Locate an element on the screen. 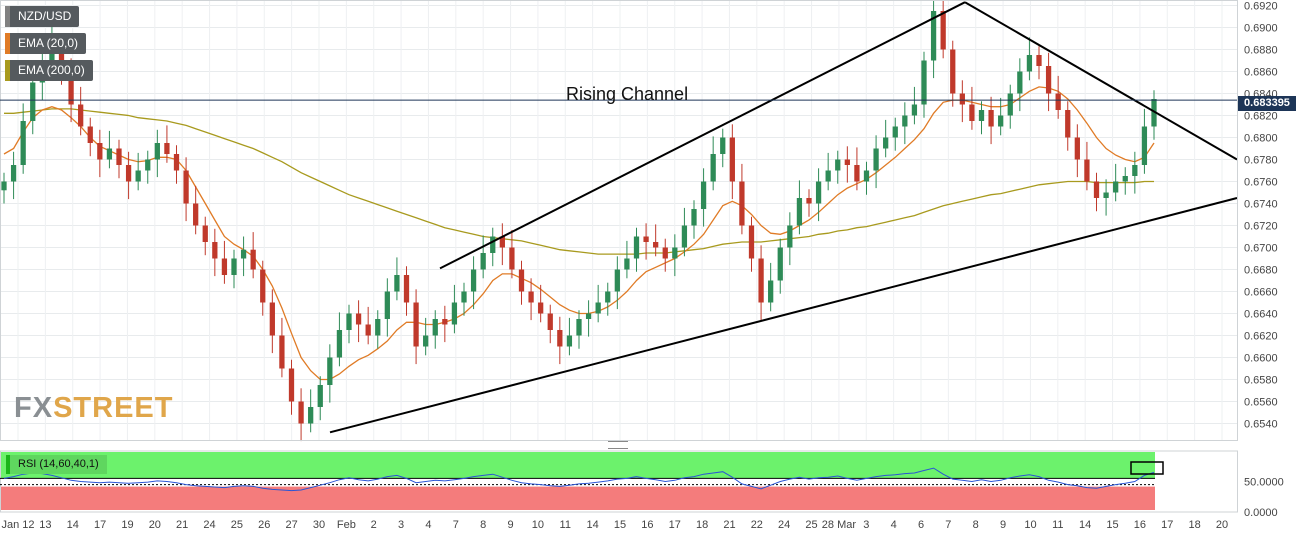  x-tick-label-23: 16 is located at coordinates (647, 525).